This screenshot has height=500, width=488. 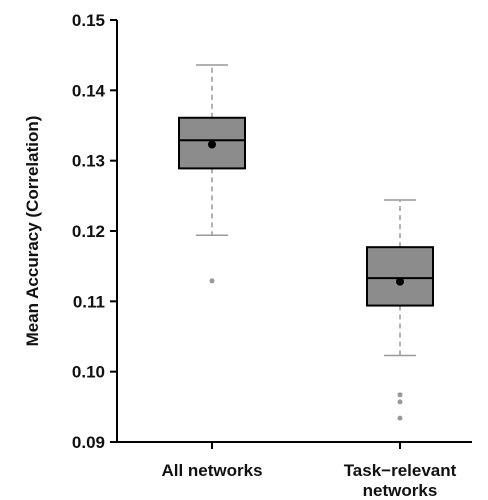 I want to click on y-tick-label: 0.12, so click(x=88, y=231).